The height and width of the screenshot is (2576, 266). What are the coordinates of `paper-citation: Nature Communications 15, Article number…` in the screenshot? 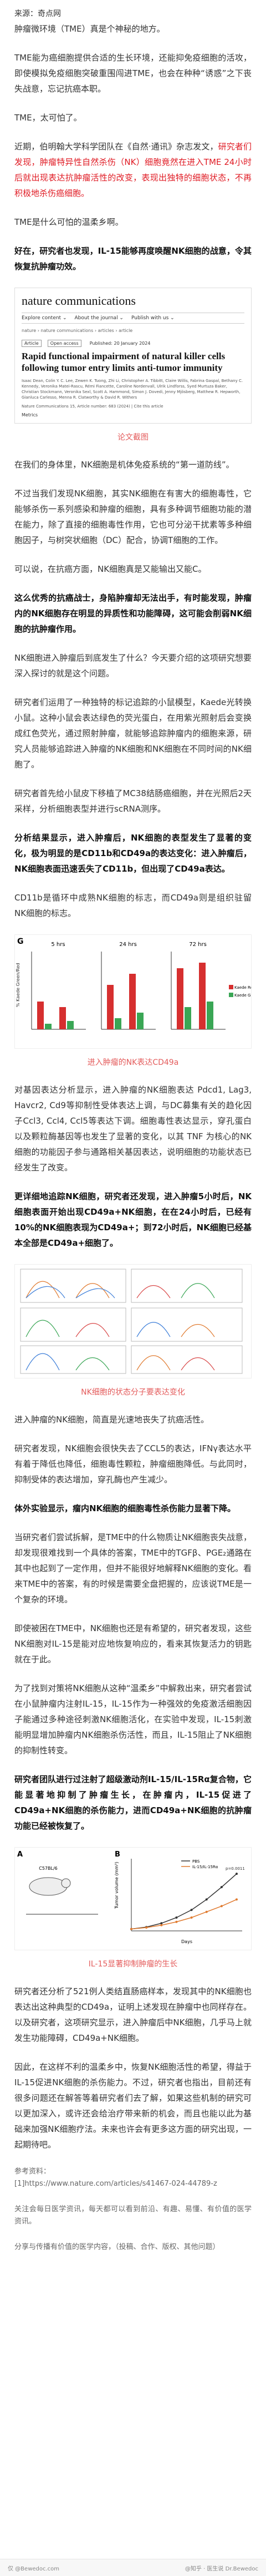 It's located at (92, 406).